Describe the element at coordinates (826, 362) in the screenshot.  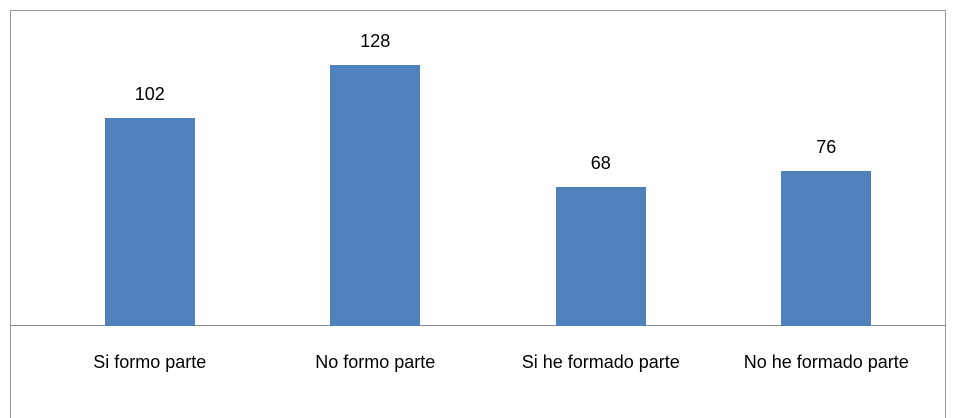
I see `x-tick-label: No he formado parte` at that location.